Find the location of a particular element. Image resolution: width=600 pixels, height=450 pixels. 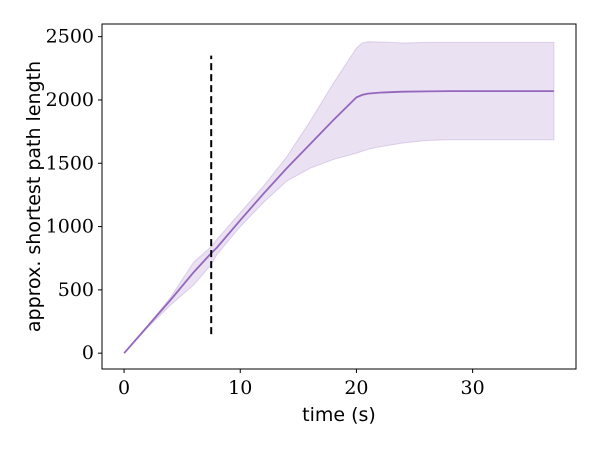

x-axis-label: time (s) is located at coordinates (339, 415).